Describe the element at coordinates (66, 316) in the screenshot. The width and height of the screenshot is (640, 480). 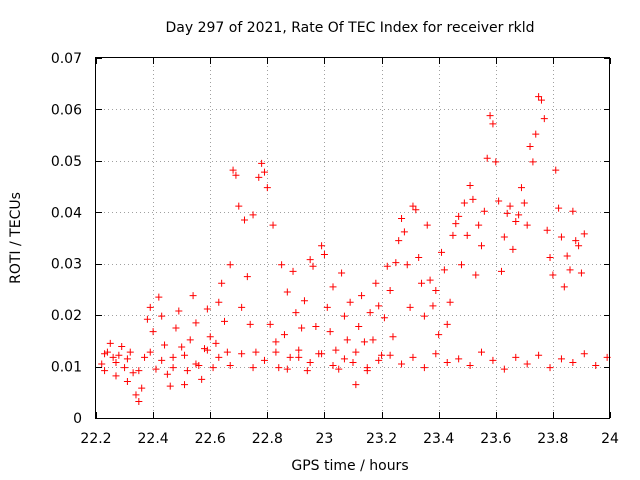
I see `y-tick-label: 0.02` at that location.